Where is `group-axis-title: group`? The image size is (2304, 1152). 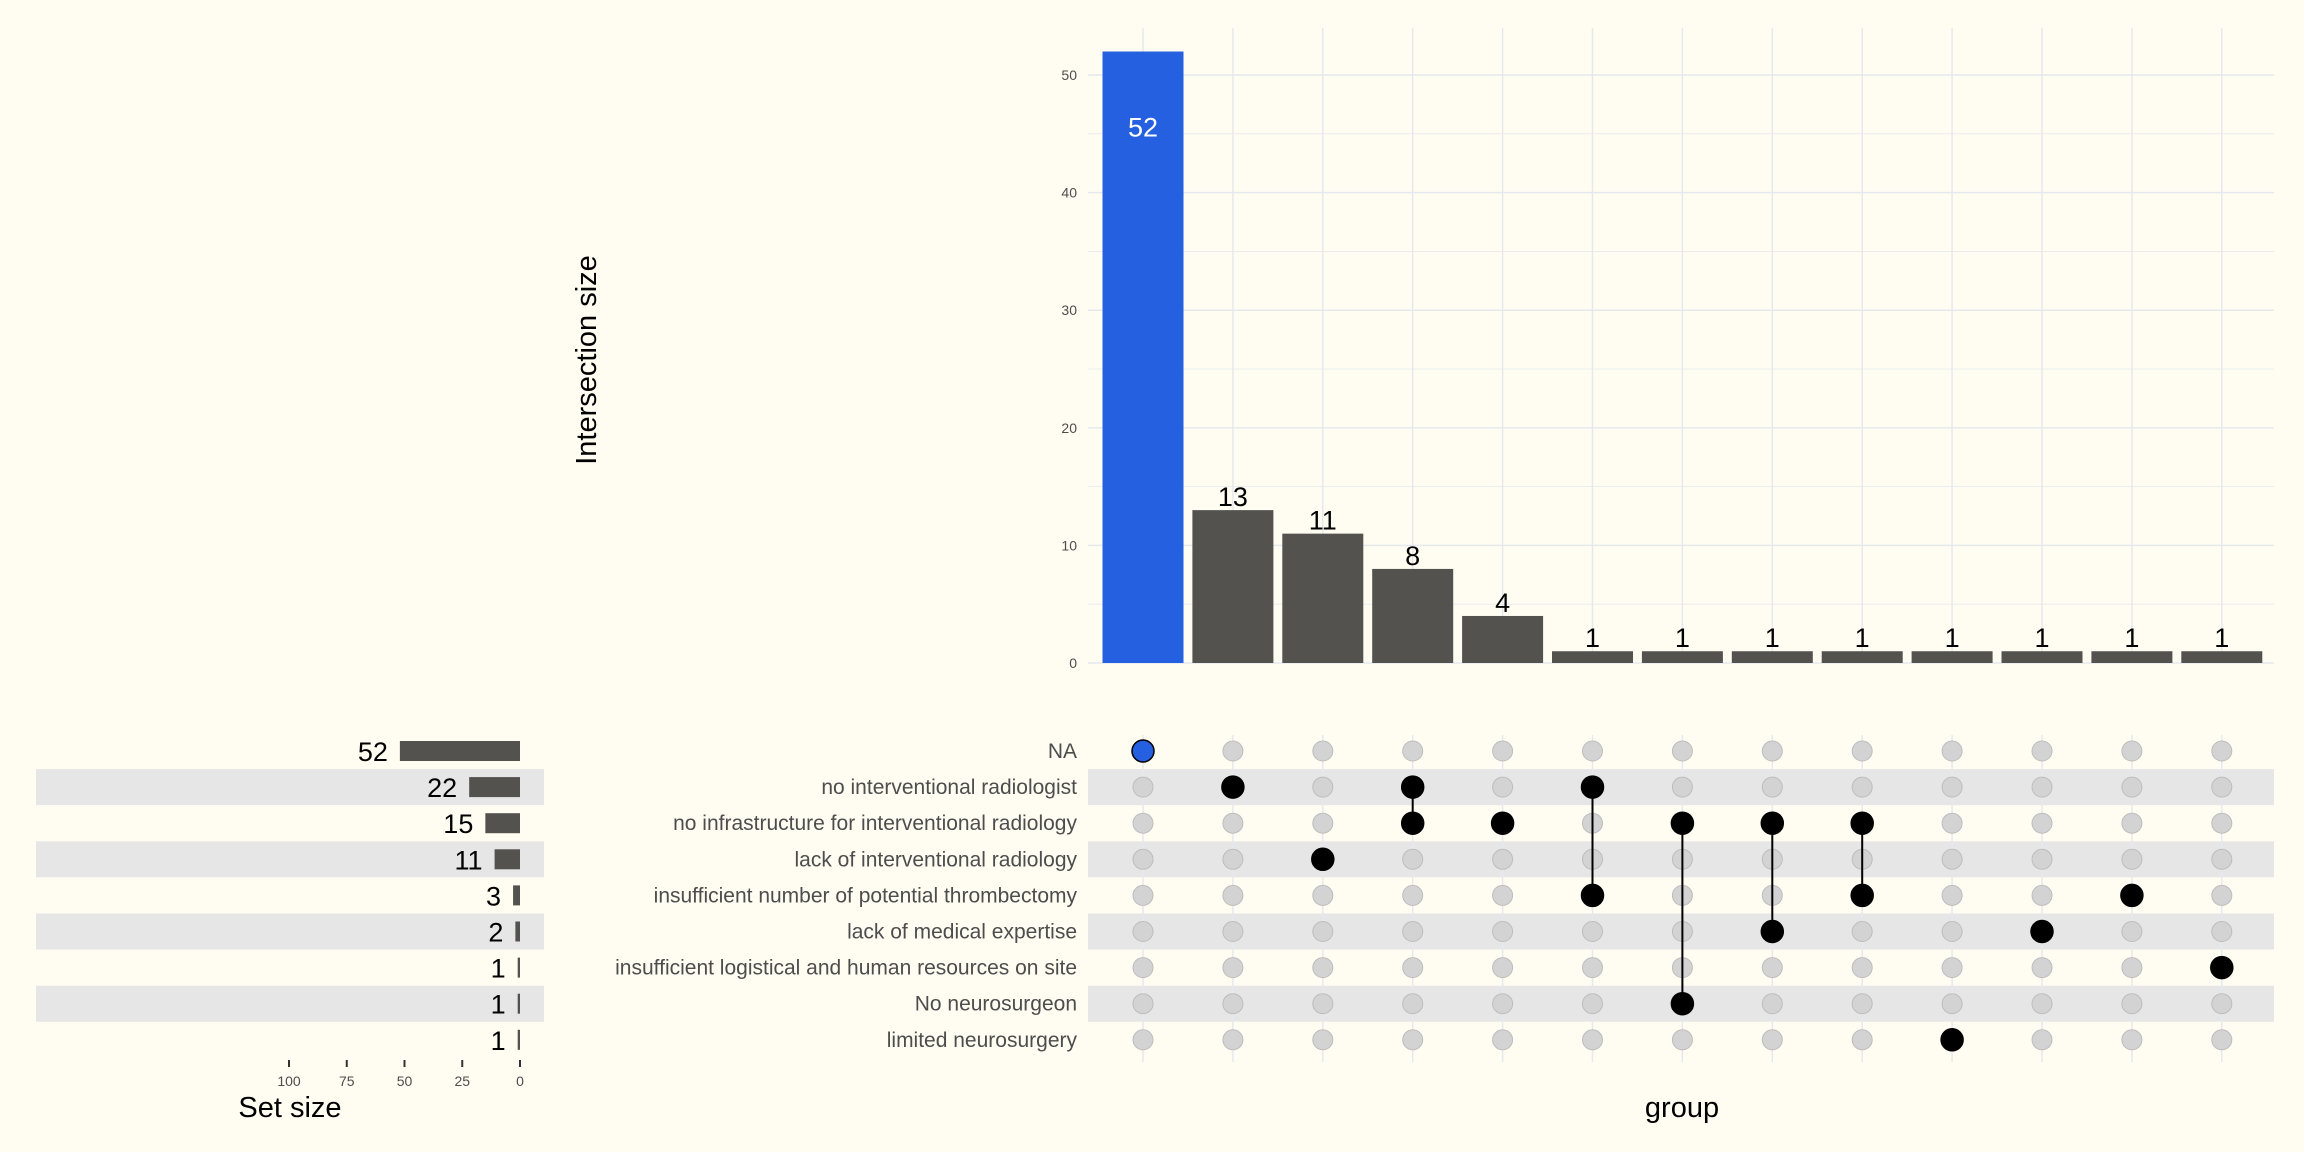 group-axis-title: group is located at coordinates (1682, 1108).